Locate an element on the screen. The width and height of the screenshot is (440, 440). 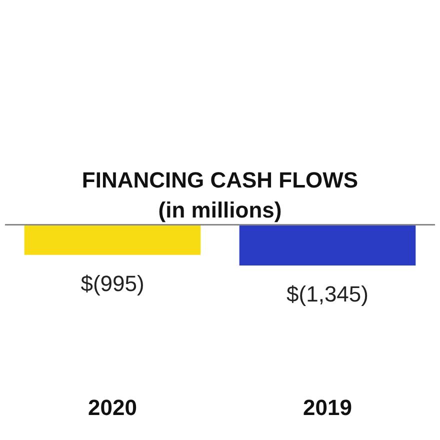
data-label: $(1,345) is located at coordinates (327, 294).